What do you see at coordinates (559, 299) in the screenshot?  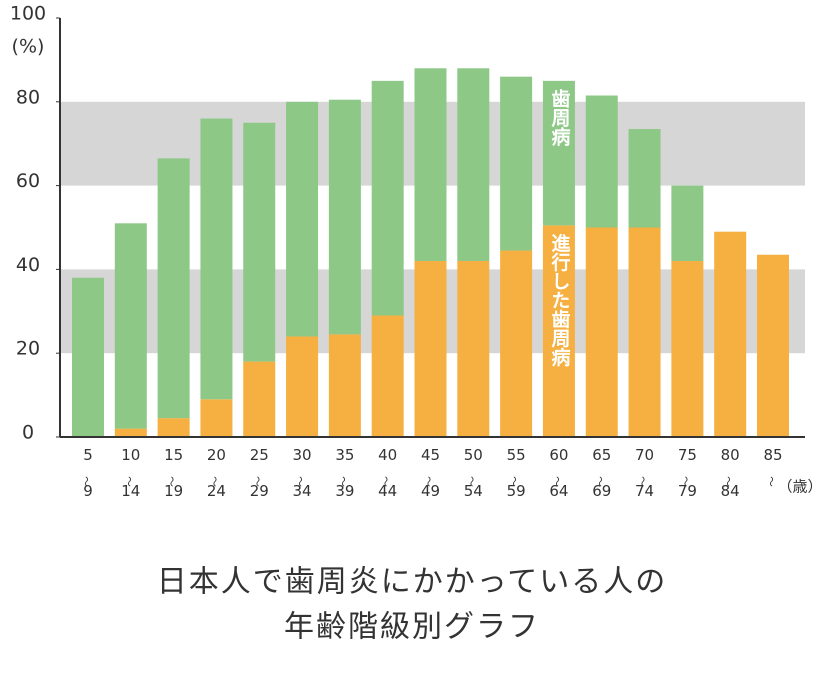 I see `series-label: 進行した歯周病` at bounding box center [559, 299].